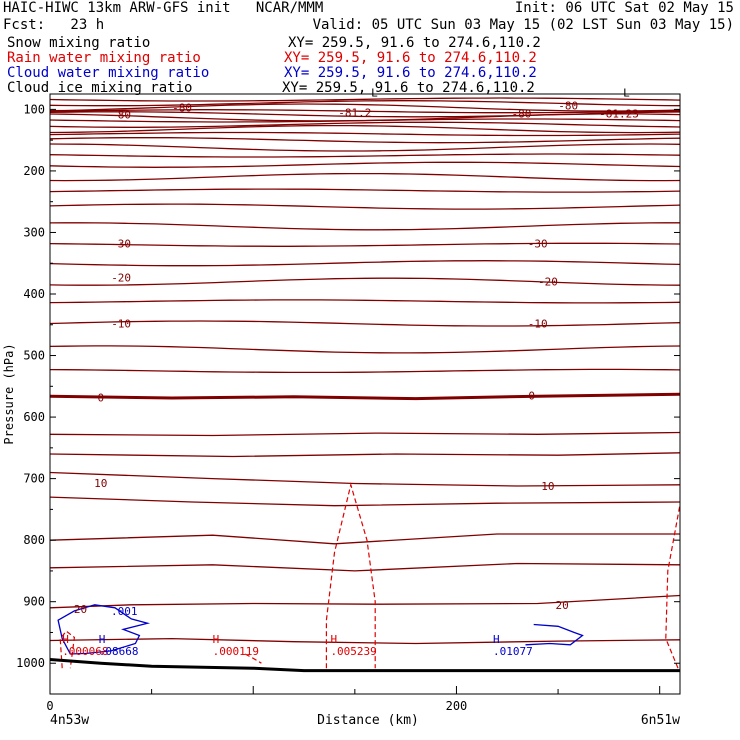 The image size is (740, 740). What do you see at coordinates (34, 171) in the screenshot?
I see `y-tick-label: 200` at bounding box center [34, 171].